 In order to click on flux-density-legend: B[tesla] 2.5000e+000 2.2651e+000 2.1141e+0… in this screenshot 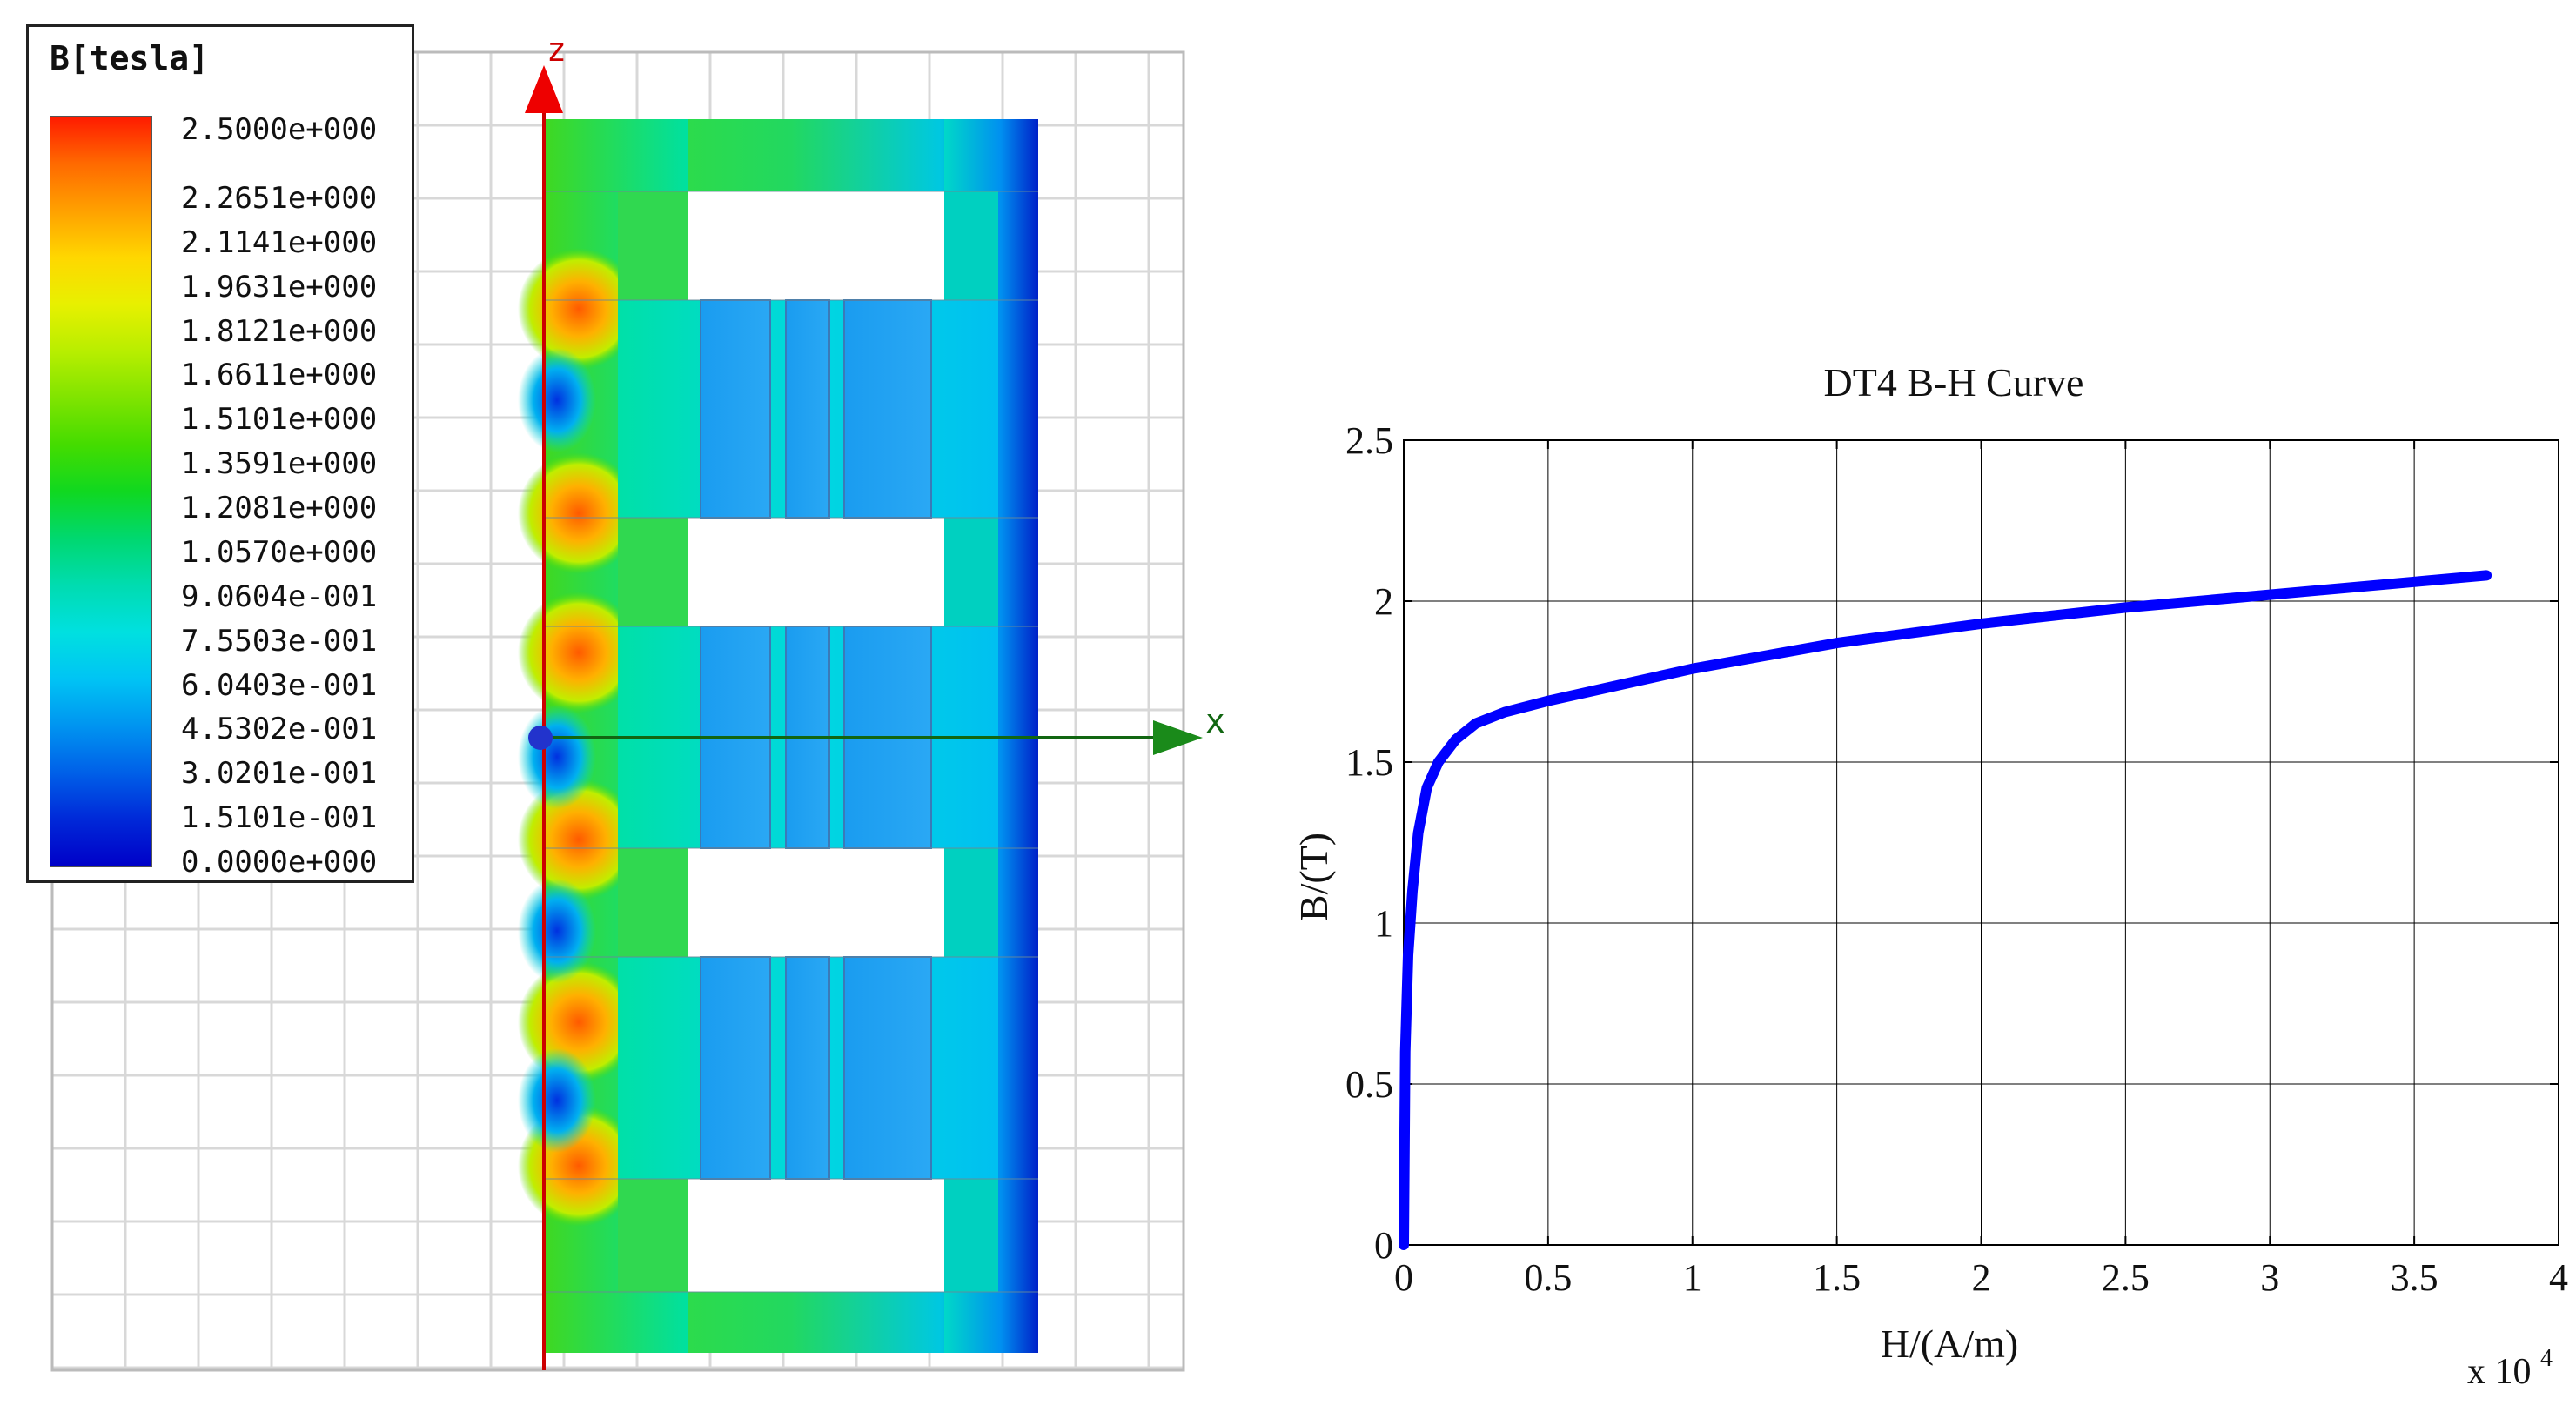, I will do `click(220, 453)`.